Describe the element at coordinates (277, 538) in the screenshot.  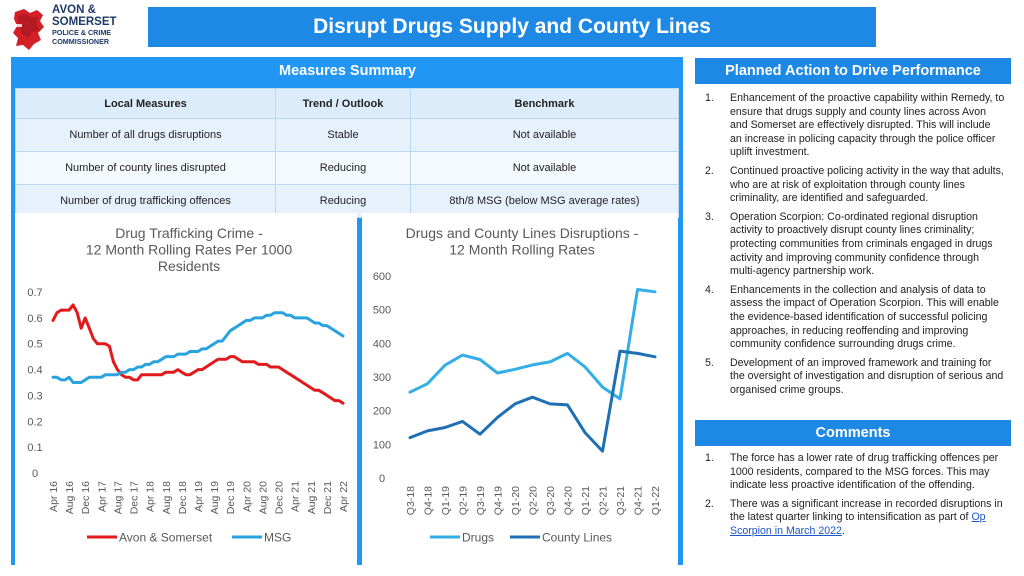
I see `legend-label: MSG` at that location.